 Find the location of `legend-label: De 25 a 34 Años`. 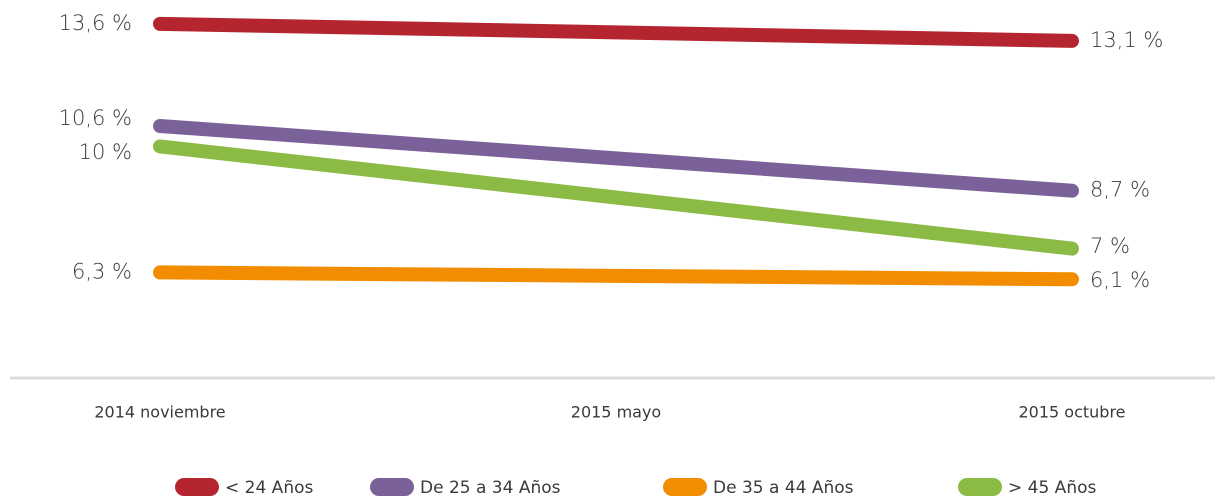

legend-label: De 25 a 34 Años is located at coordinates (490, 488).